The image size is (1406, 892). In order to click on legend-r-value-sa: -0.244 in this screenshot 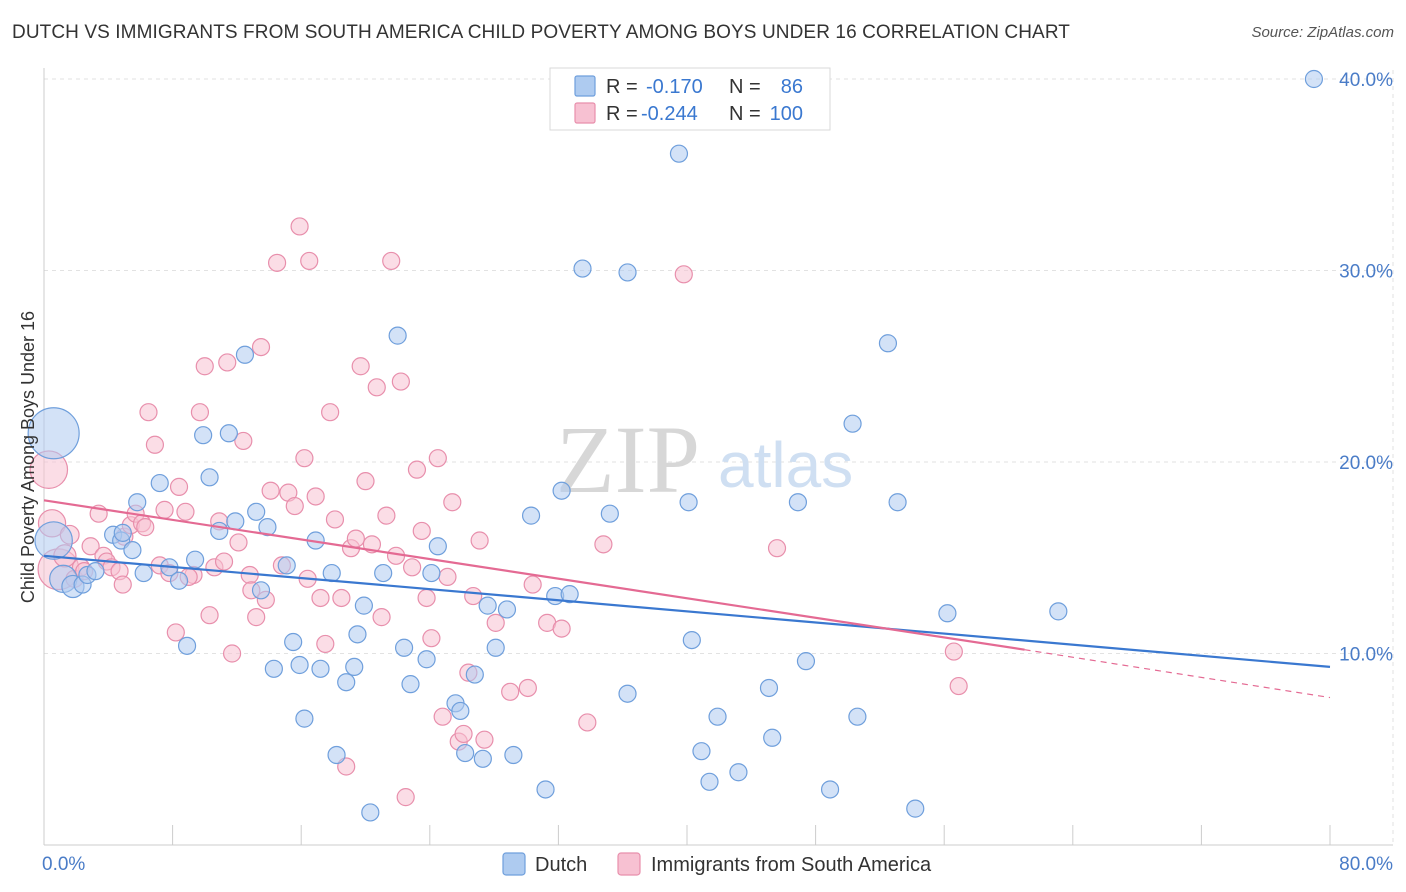, I will do `click(669, 114)`.